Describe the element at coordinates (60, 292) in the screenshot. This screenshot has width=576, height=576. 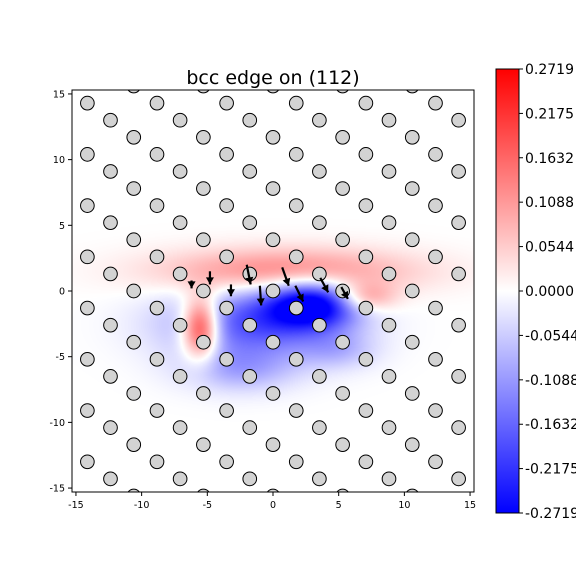
I see `y-axis-ticks: -15 -10 -5 0 5 10 15` at that location.